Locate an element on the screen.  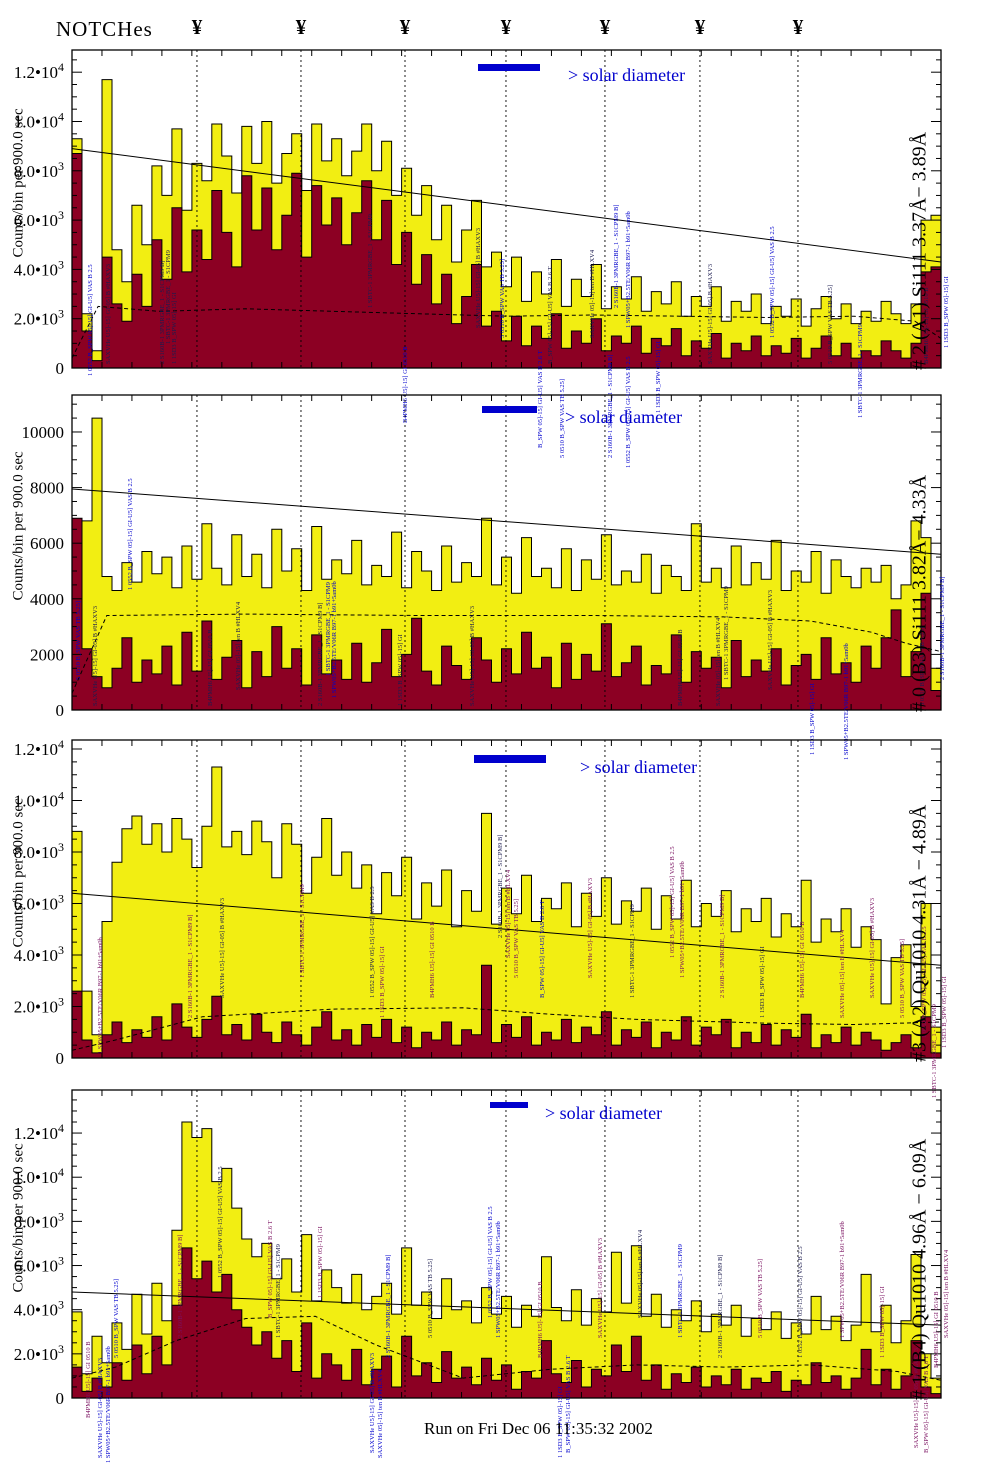
notch-symbol-4: ¥ is located at coordinates (506, 27).